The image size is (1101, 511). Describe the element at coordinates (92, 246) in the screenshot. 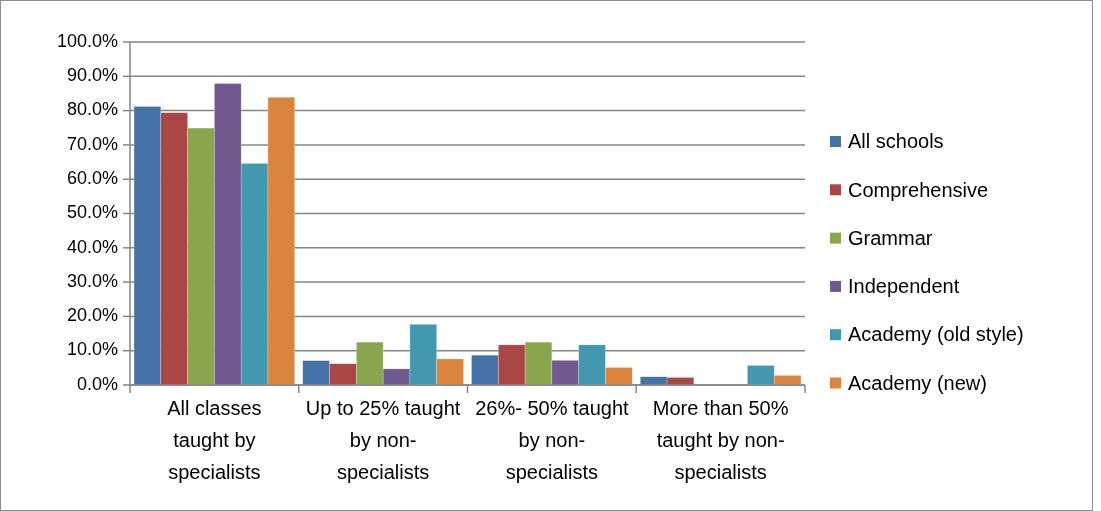

I see `y-tick-label: 40.0%` at that location.